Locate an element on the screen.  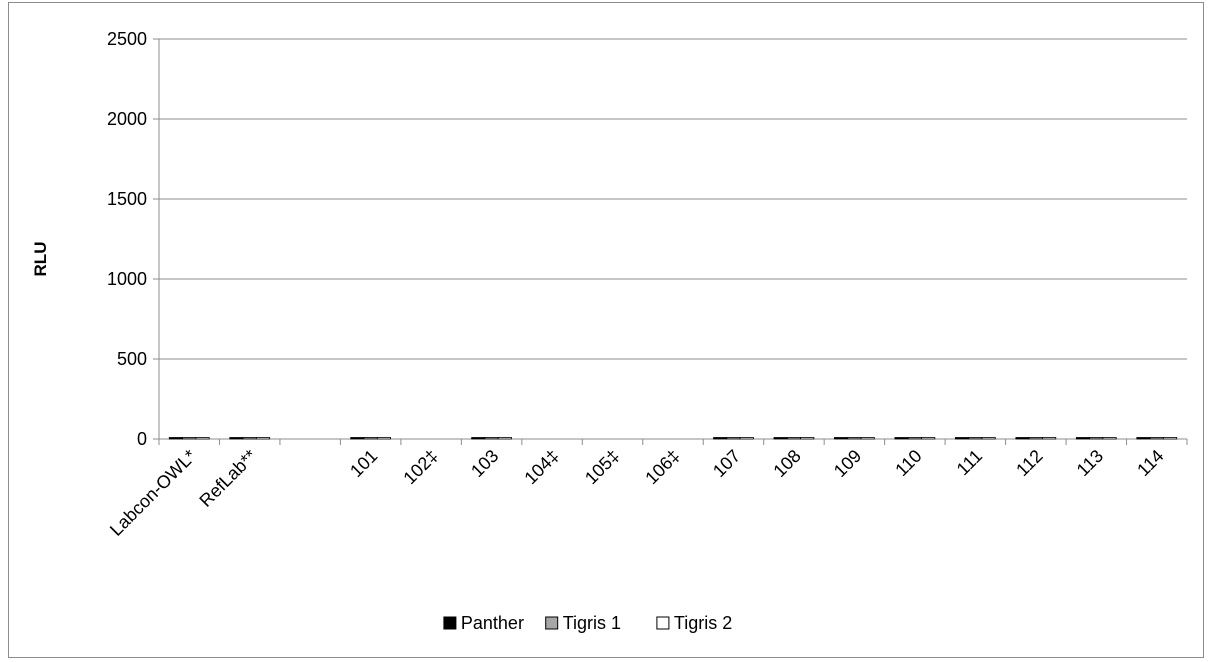
x-tick-label: 109 is located at coordinates (847, 463).